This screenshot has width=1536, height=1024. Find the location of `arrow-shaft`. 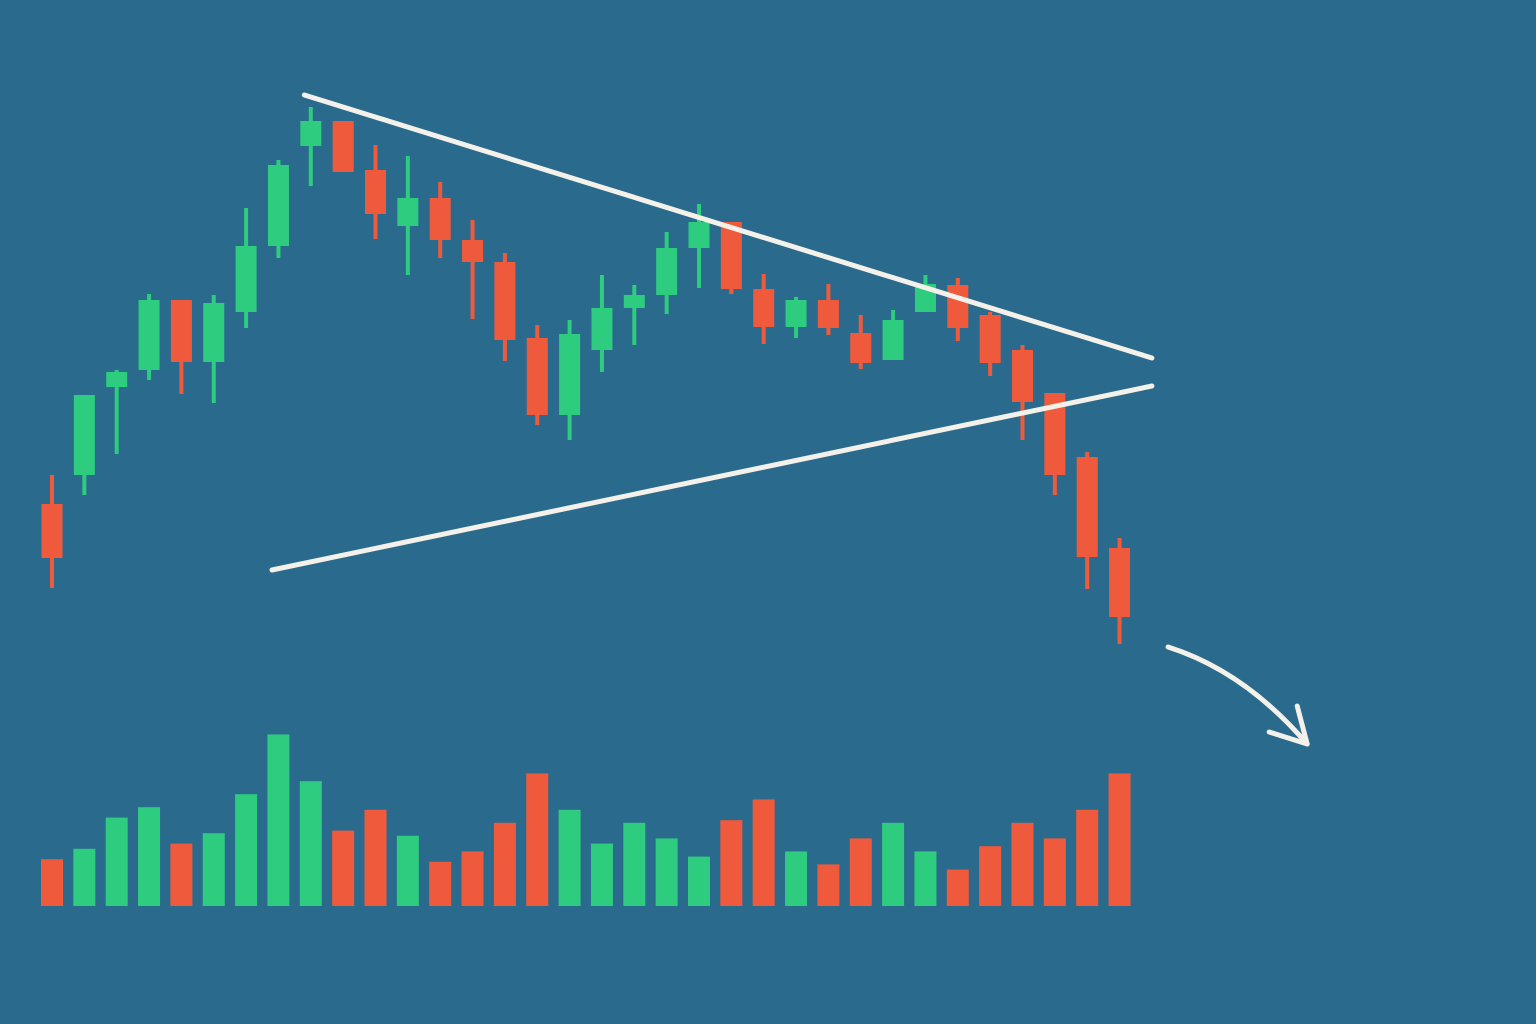

arrow-shaft is located at coordinates (1237, 695).